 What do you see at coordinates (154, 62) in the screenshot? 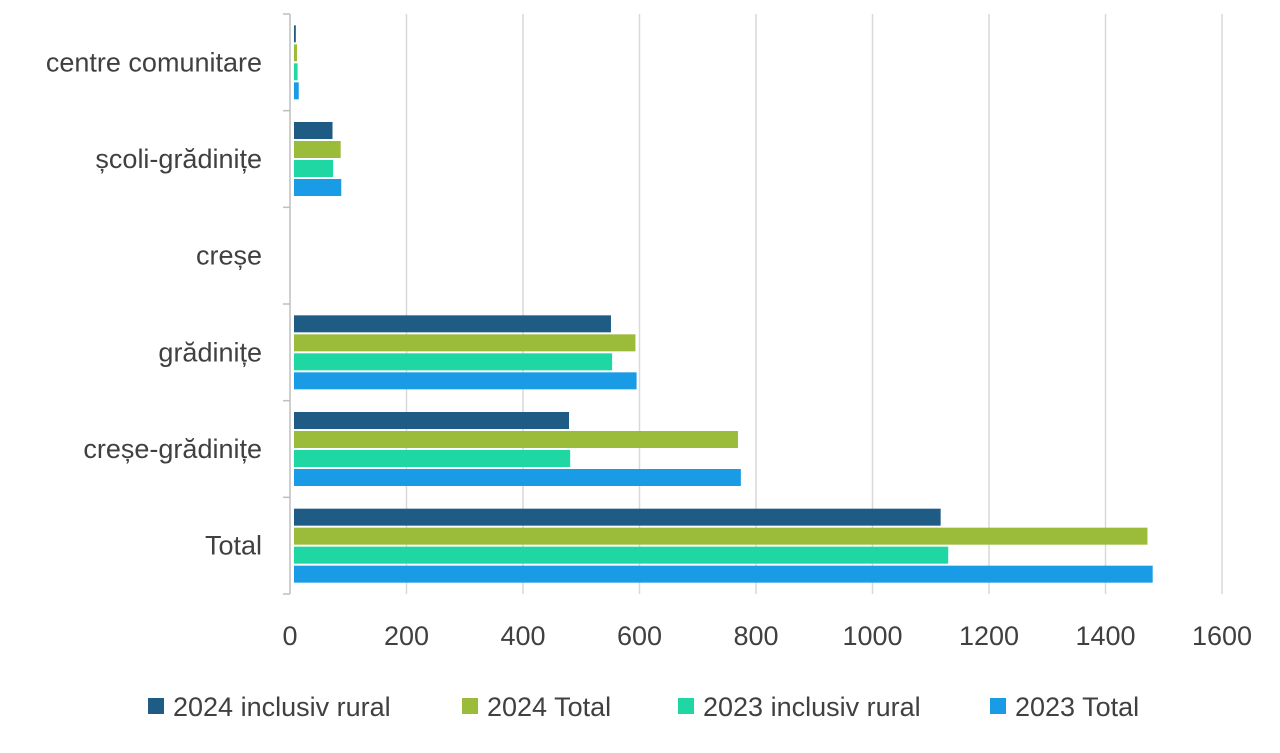
I see `category-label: centre comunitare` at bounding box center [154, 62].